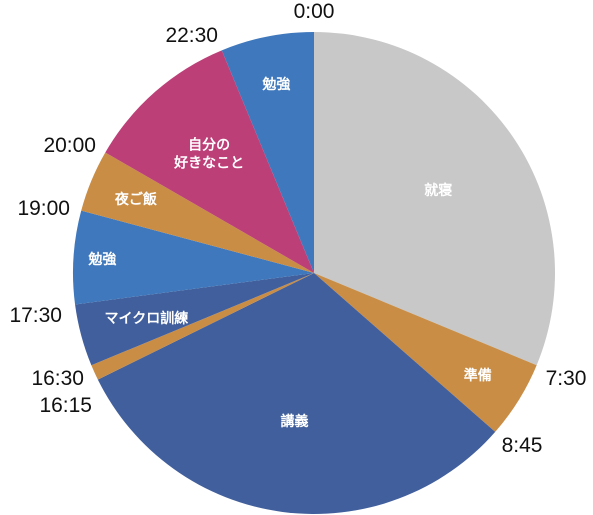 Image resolution: width=593 pixels, height=515 pixels. I want to click on time-label: 0:00, so click(314, 11).